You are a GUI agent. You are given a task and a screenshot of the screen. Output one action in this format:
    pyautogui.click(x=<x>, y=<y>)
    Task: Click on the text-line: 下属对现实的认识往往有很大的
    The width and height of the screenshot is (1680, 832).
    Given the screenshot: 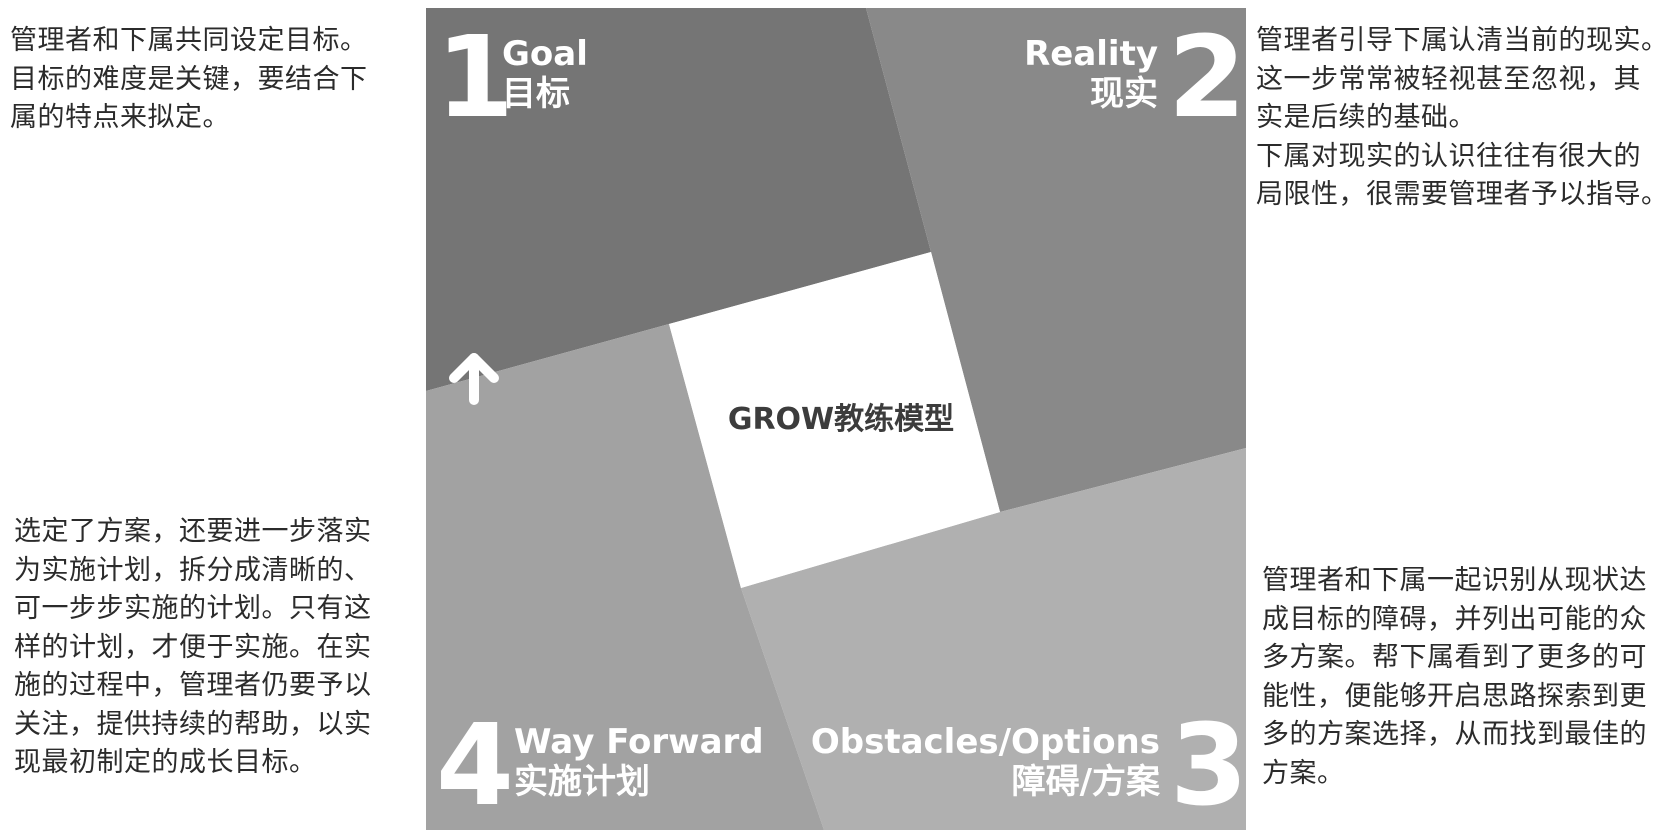 What is the action you would take?
    pyautogui.click(x=1448, y=156)
    